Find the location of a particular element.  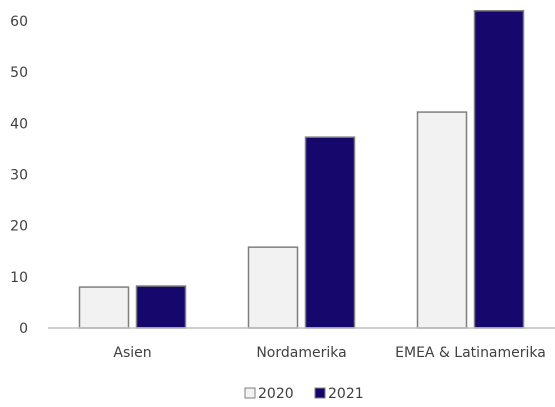

y-tick-label: 30 is located at coordinates (19, 176).